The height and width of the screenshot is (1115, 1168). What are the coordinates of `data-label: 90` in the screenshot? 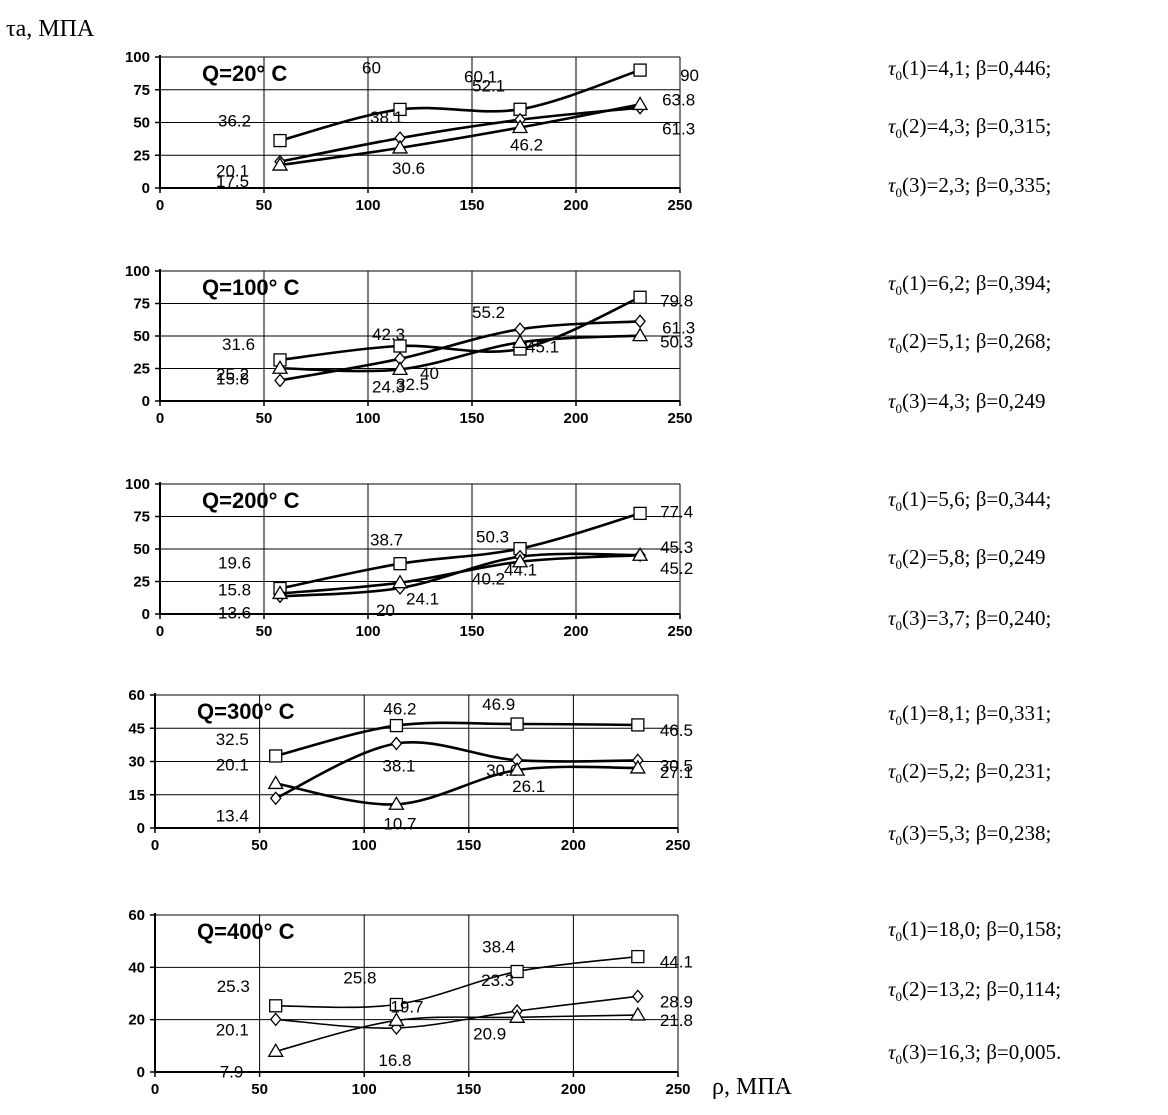 It's located at (689, 75).